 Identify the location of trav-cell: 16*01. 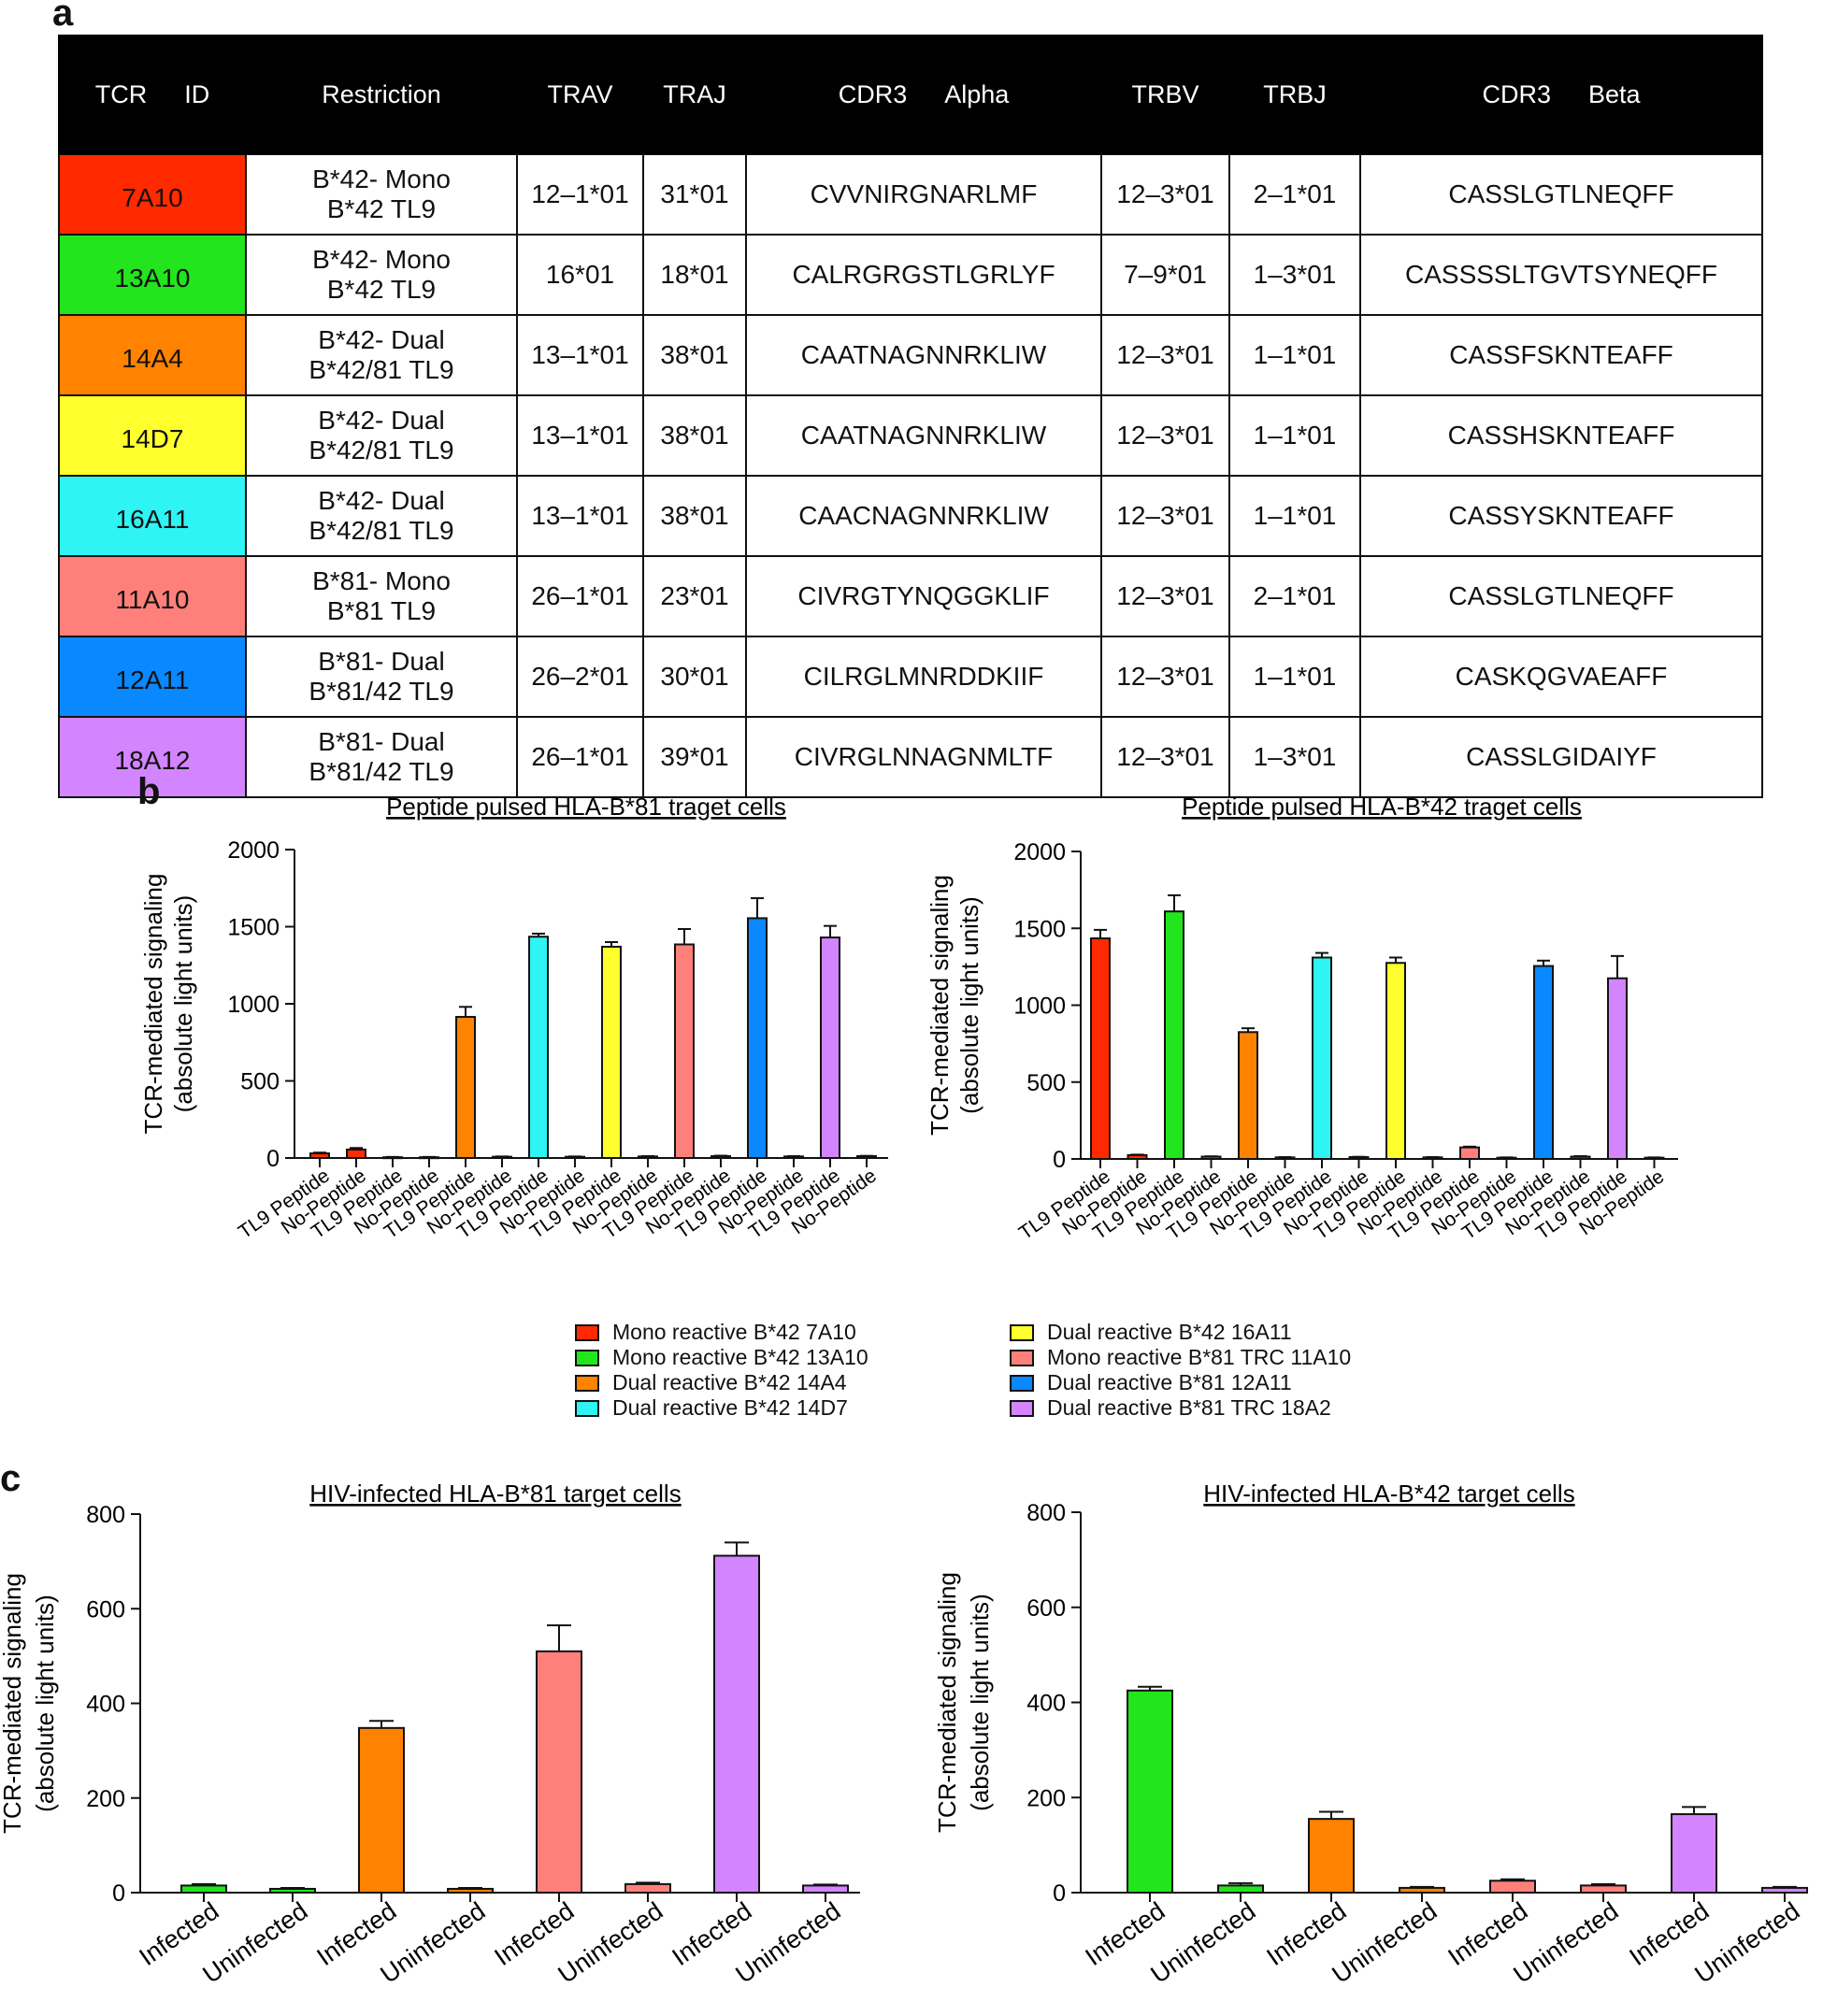
(580, 275).